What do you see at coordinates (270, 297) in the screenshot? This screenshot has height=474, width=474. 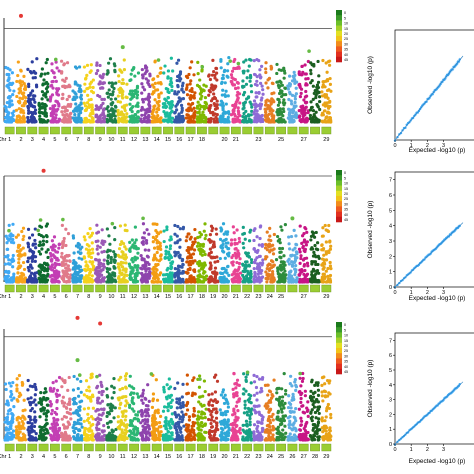 I see `chromosome-tick-label: 24` at bounding box center [270, 297].